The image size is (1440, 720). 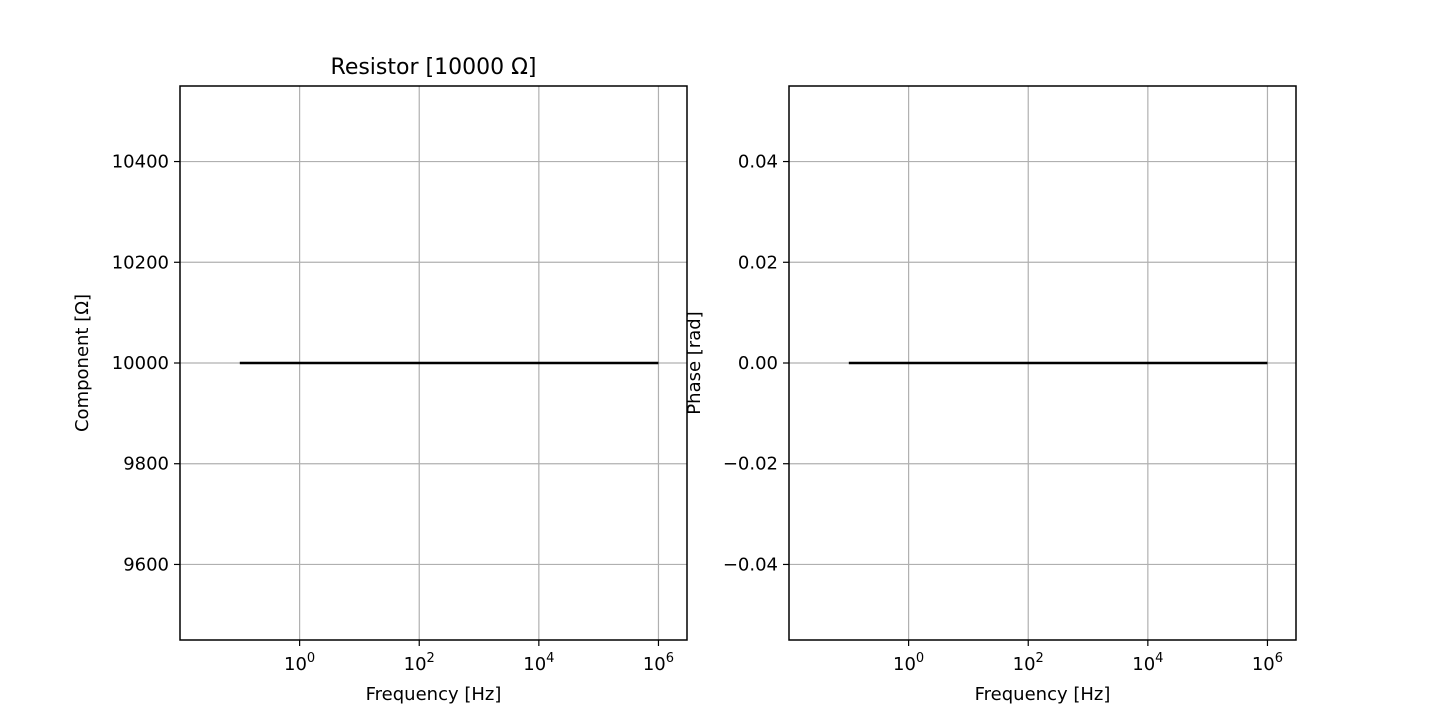 What do you see at coordinates (140, 262) in the screenshot?
I see `y-tick-label: 10200` at bounding box center [140, 262].